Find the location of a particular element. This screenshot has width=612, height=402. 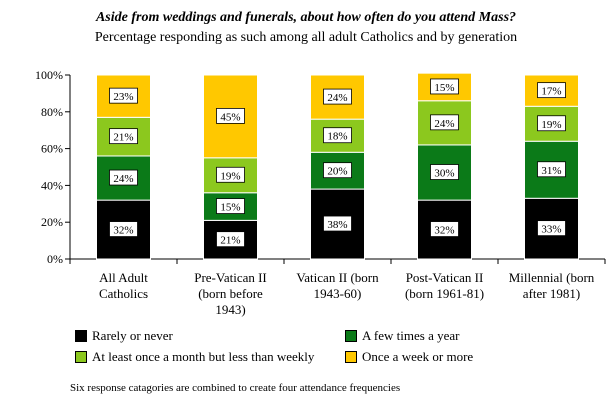

y-tick-label: 80% is located at coordinates (52, 112).